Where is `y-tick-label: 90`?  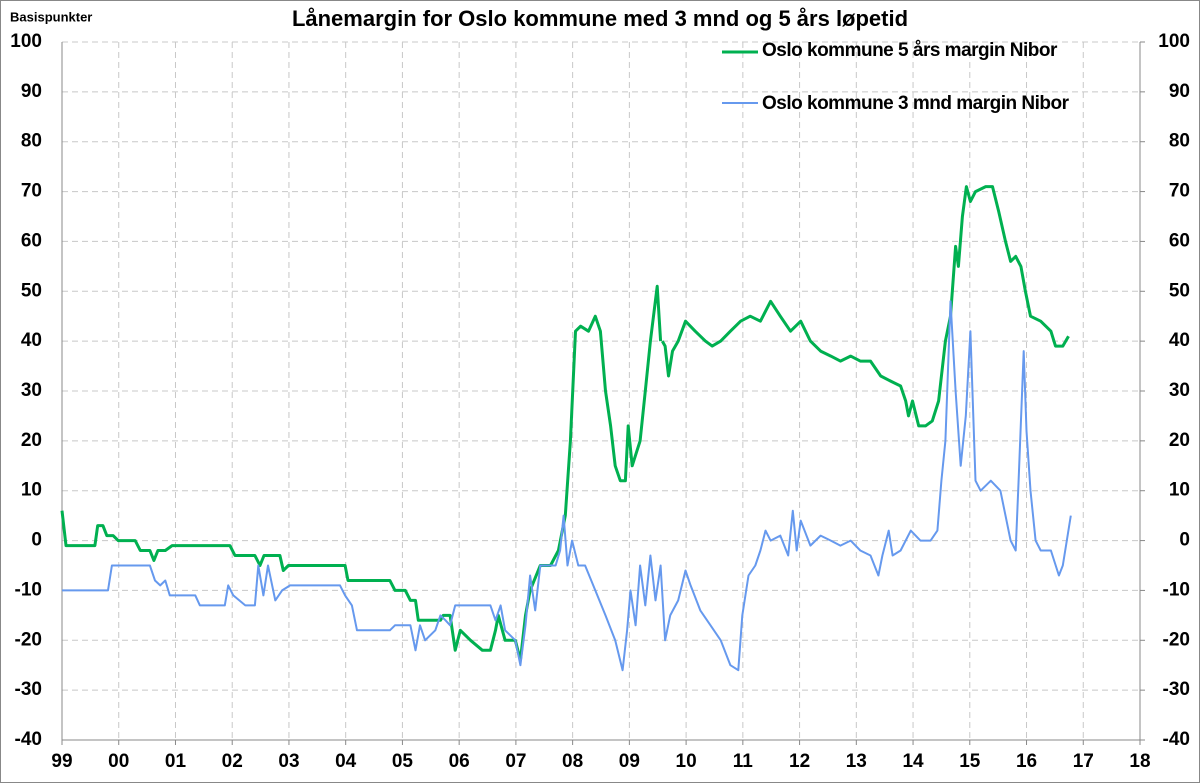
y-tick-label: 90 is located at coordinates (31, 91).